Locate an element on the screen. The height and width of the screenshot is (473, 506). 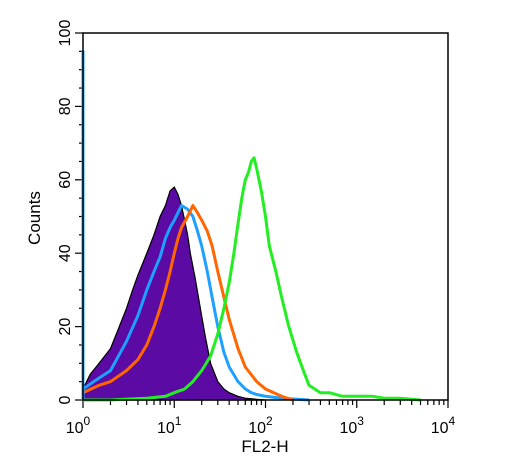
y-tick-label: 60 is located at coordinates (65, 180).